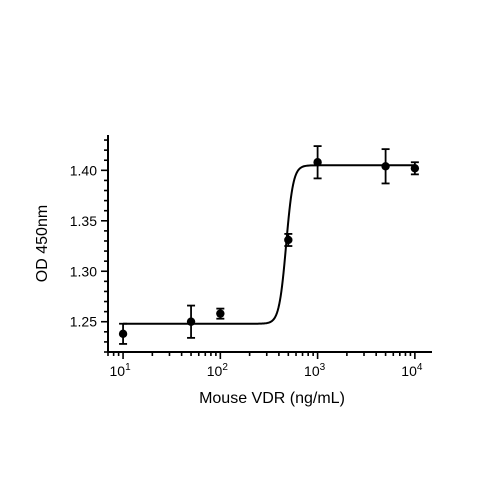 The height and width of the screenshot is (500, 500). Describe the element at coordinates (412, 370) in the screenshot. I see `x-tick-label: 104` at that location.